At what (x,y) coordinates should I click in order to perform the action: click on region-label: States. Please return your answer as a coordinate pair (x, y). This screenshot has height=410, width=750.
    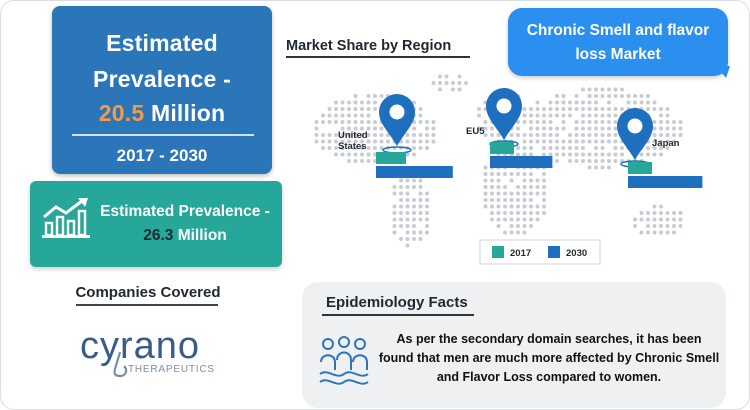
    Looking at the image, I should click on (352, 146).